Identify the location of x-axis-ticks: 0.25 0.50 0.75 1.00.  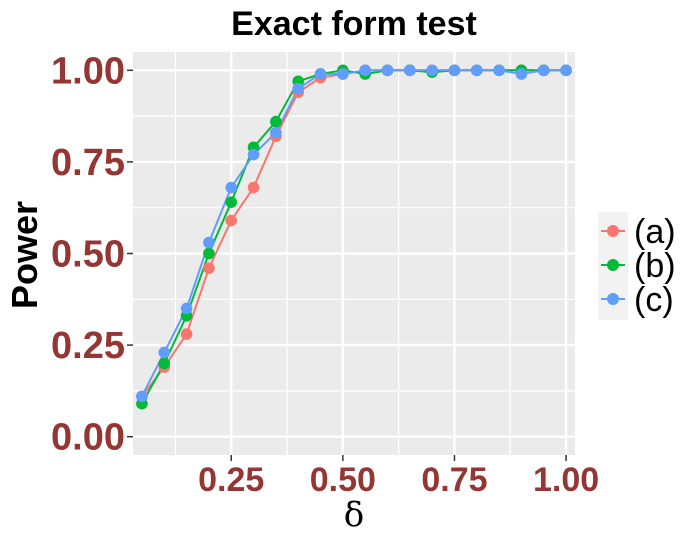
(398, 477).